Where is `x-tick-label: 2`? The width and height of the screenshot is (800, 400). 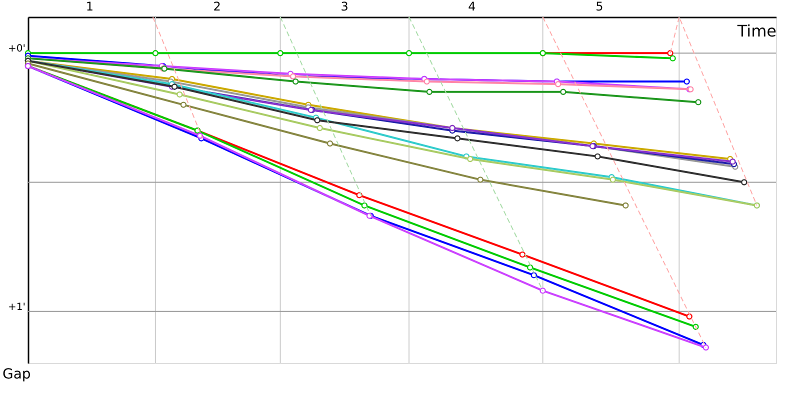 x-tick-label: 2 is located at coordinates (217, 7).